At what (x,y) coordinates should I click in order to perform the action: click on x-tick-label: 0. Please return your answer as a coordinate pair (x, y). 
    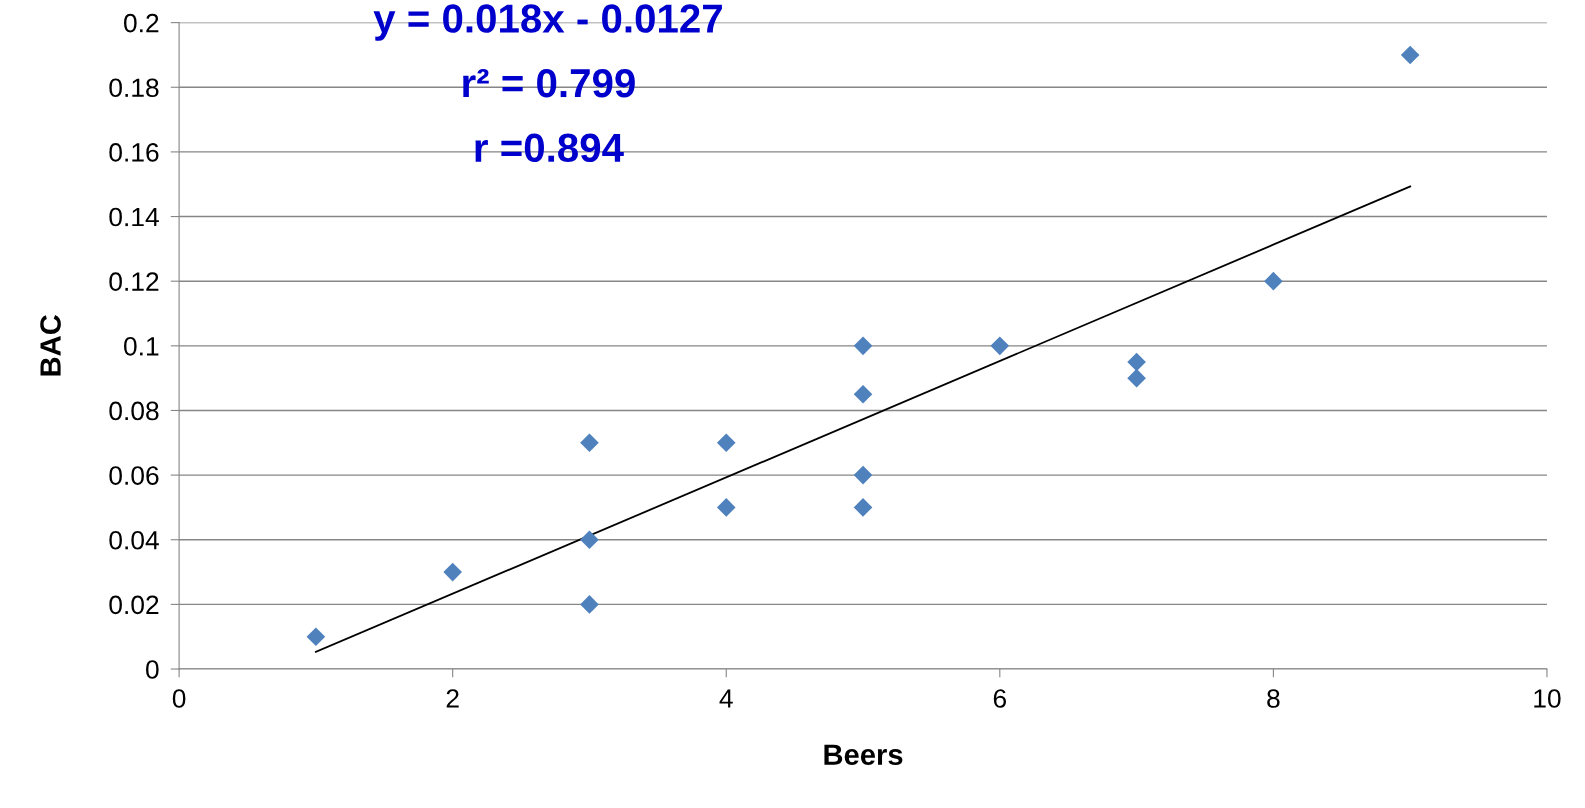
    Looking at the image, I should click on (179, 698).